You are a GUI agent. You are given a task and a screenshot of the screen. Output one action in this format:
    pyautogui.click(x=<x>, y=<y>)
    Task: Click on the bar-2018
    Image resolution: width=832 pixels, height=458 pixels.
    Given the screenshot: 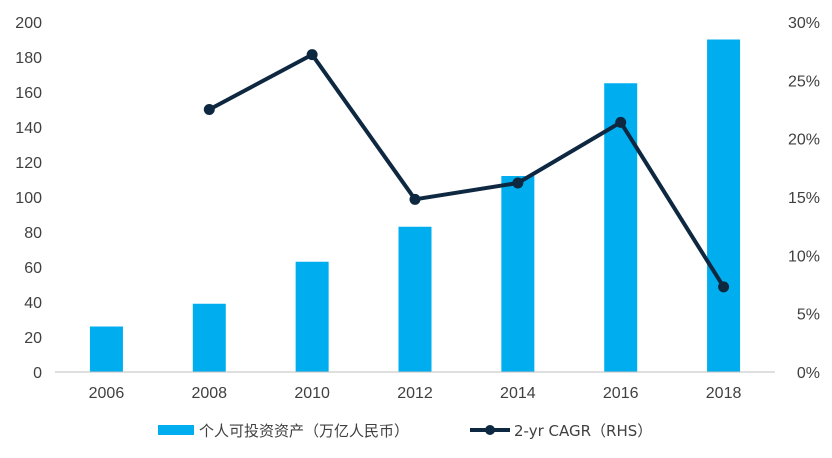 What is the action you would take?
    pyautogui.click(x=724, y=205)
    